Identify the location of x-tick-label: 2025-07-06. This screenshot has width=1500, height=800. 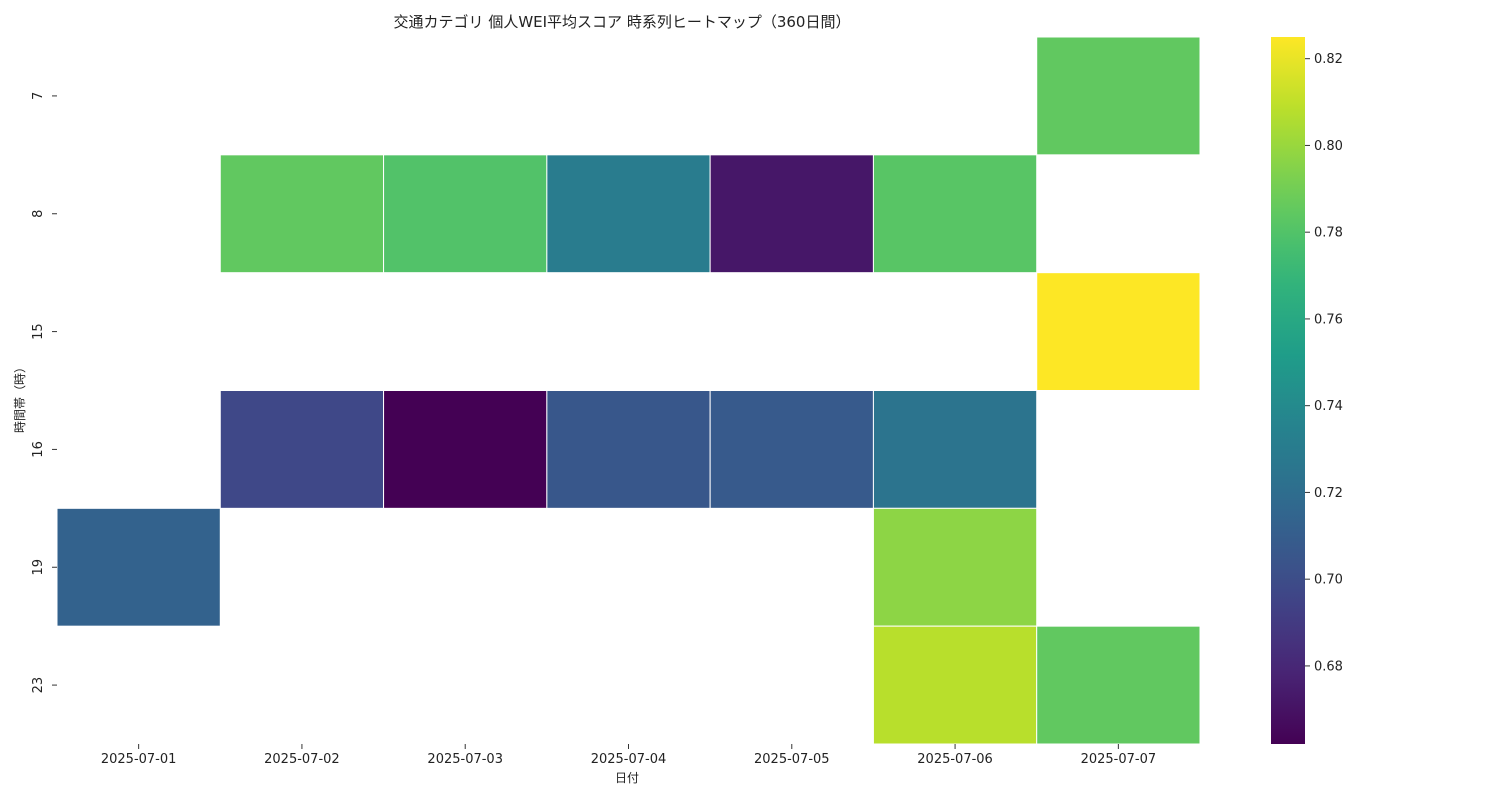
(955, 759).